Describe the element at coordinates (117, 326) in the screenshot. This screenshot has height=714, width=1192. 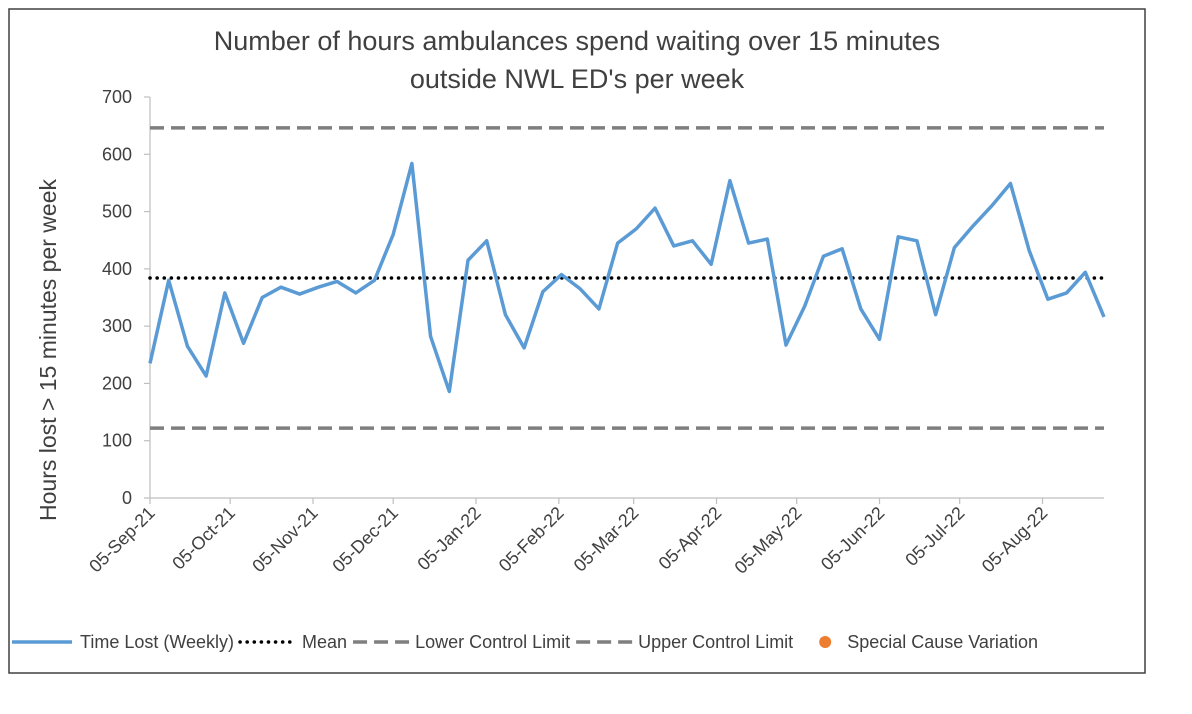
I see `y-tick-label: 300` at that location.